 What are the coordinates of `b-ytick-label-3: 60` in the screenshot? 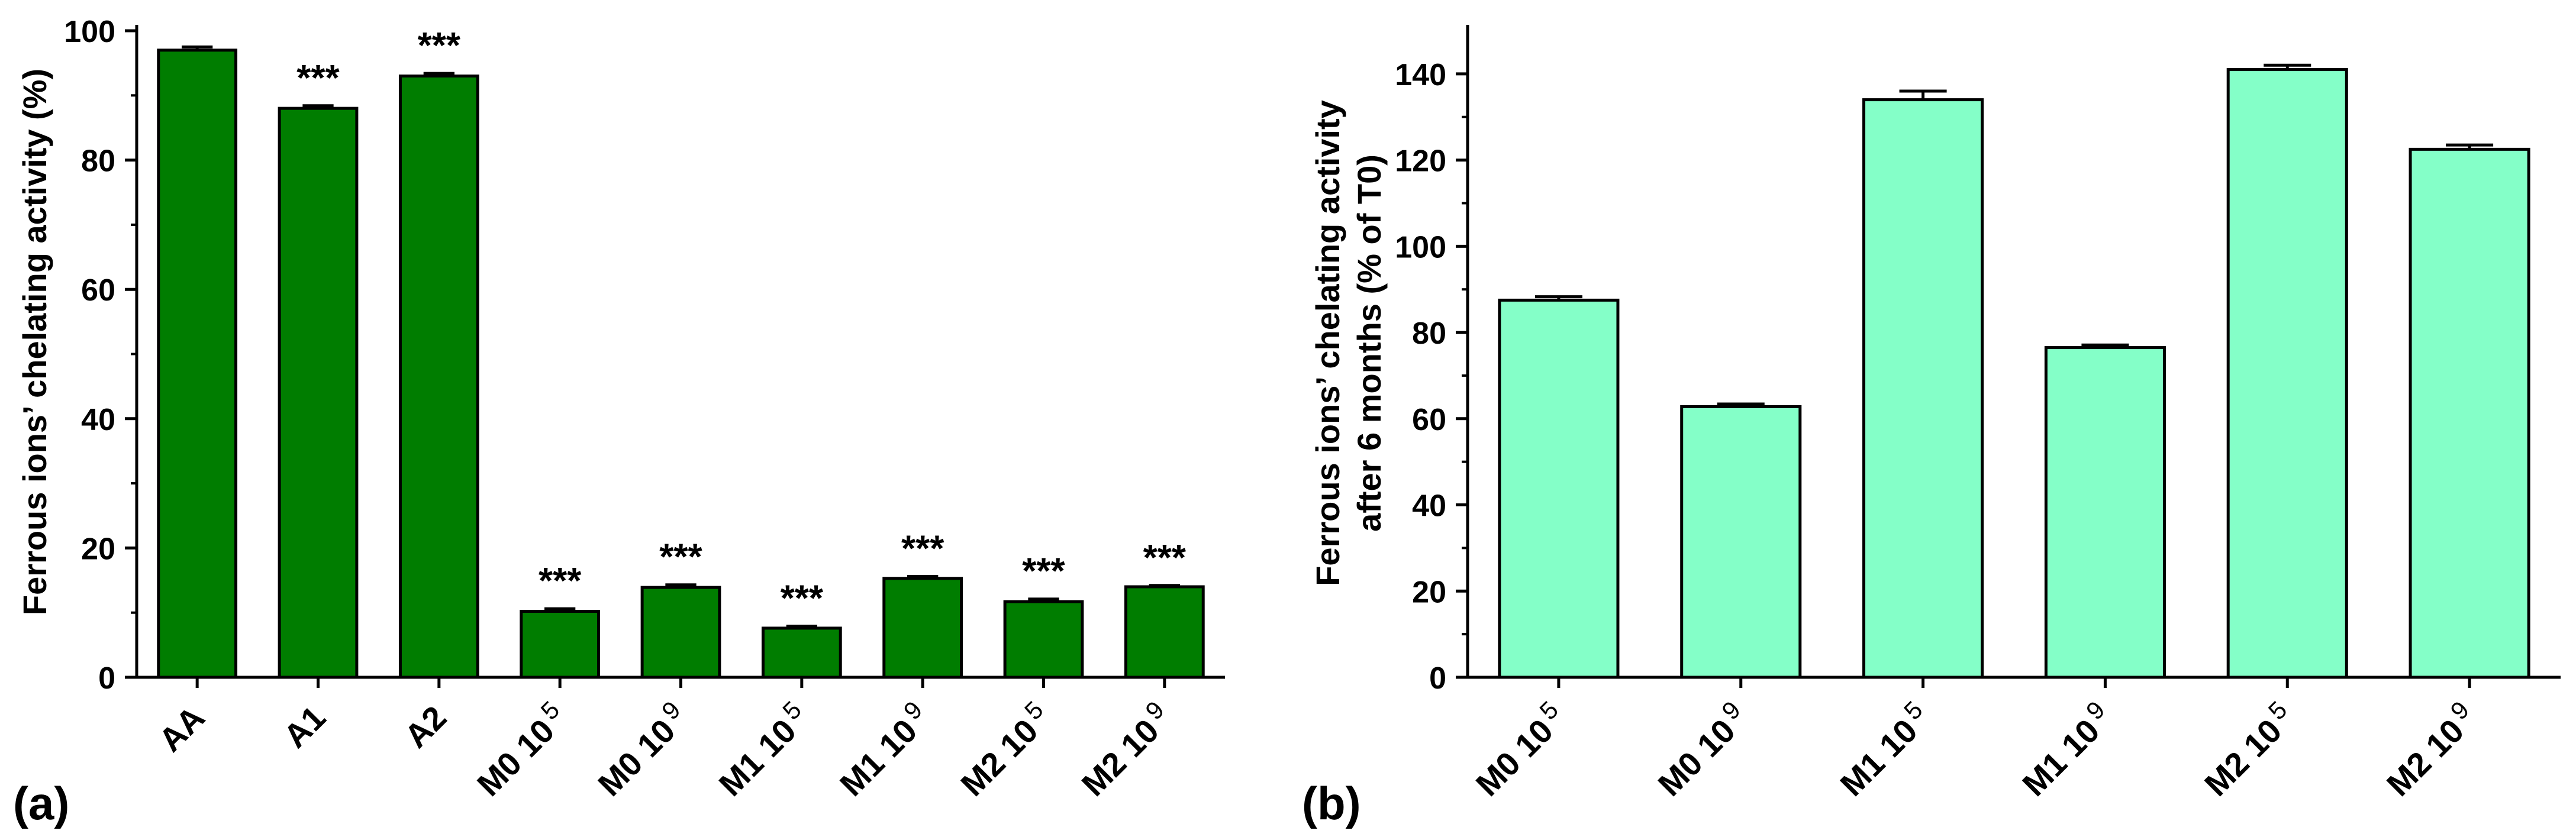 It's located at (1429, 420).